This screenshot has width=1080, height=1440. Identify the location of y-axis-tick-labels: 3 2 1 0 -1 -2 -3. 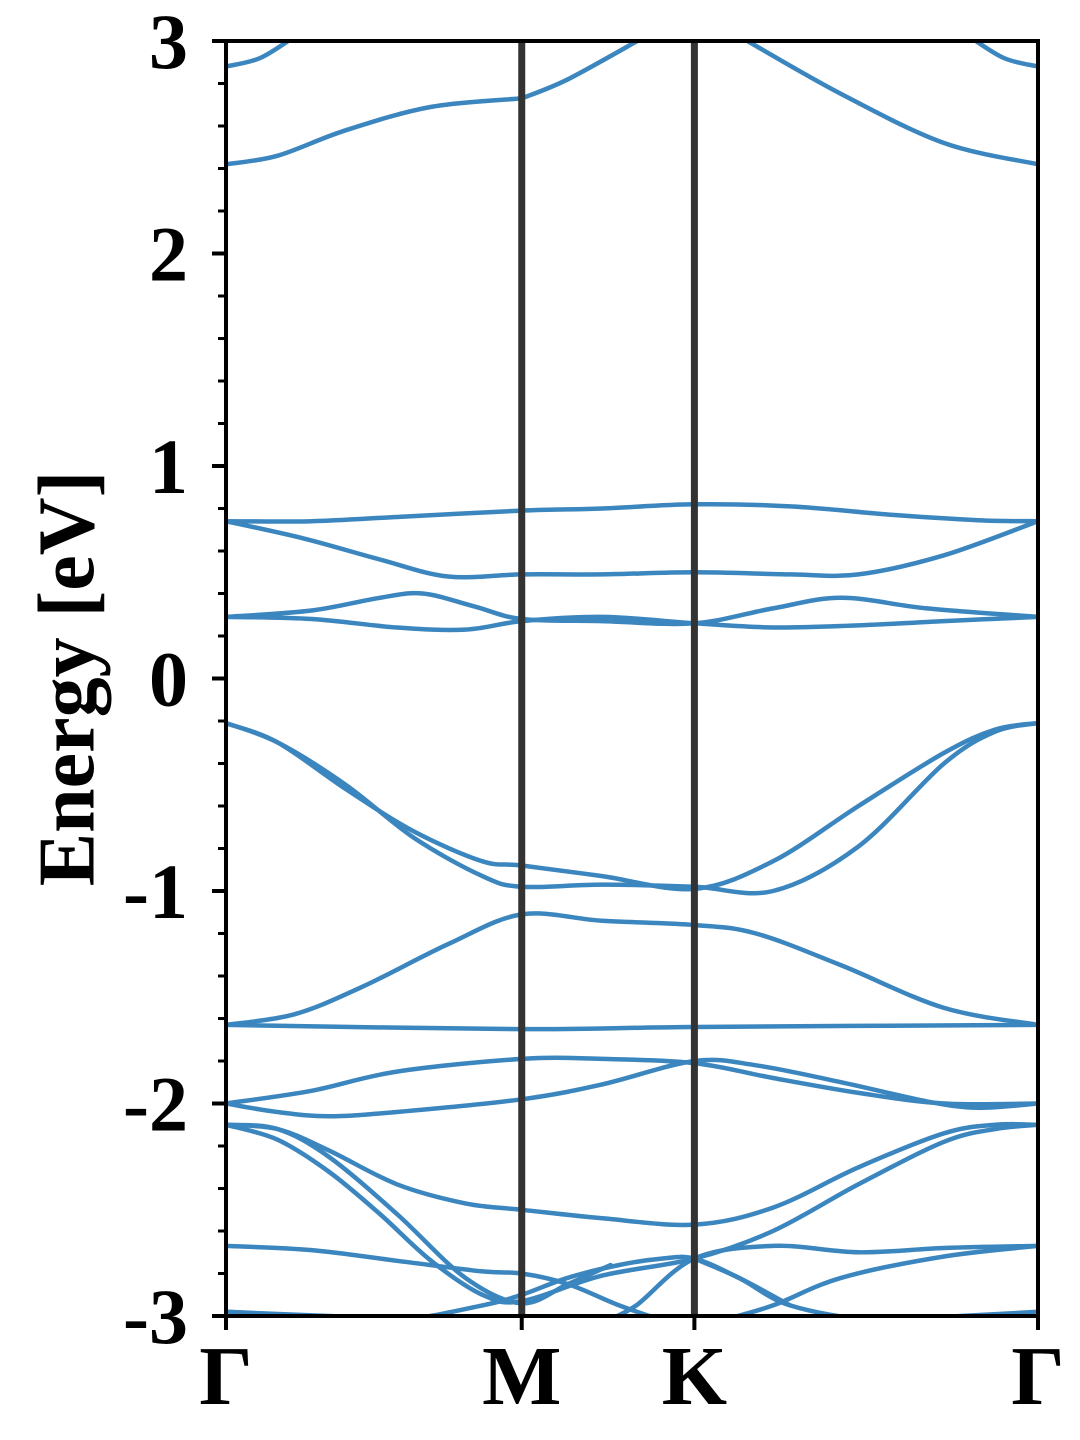
(155, 680).